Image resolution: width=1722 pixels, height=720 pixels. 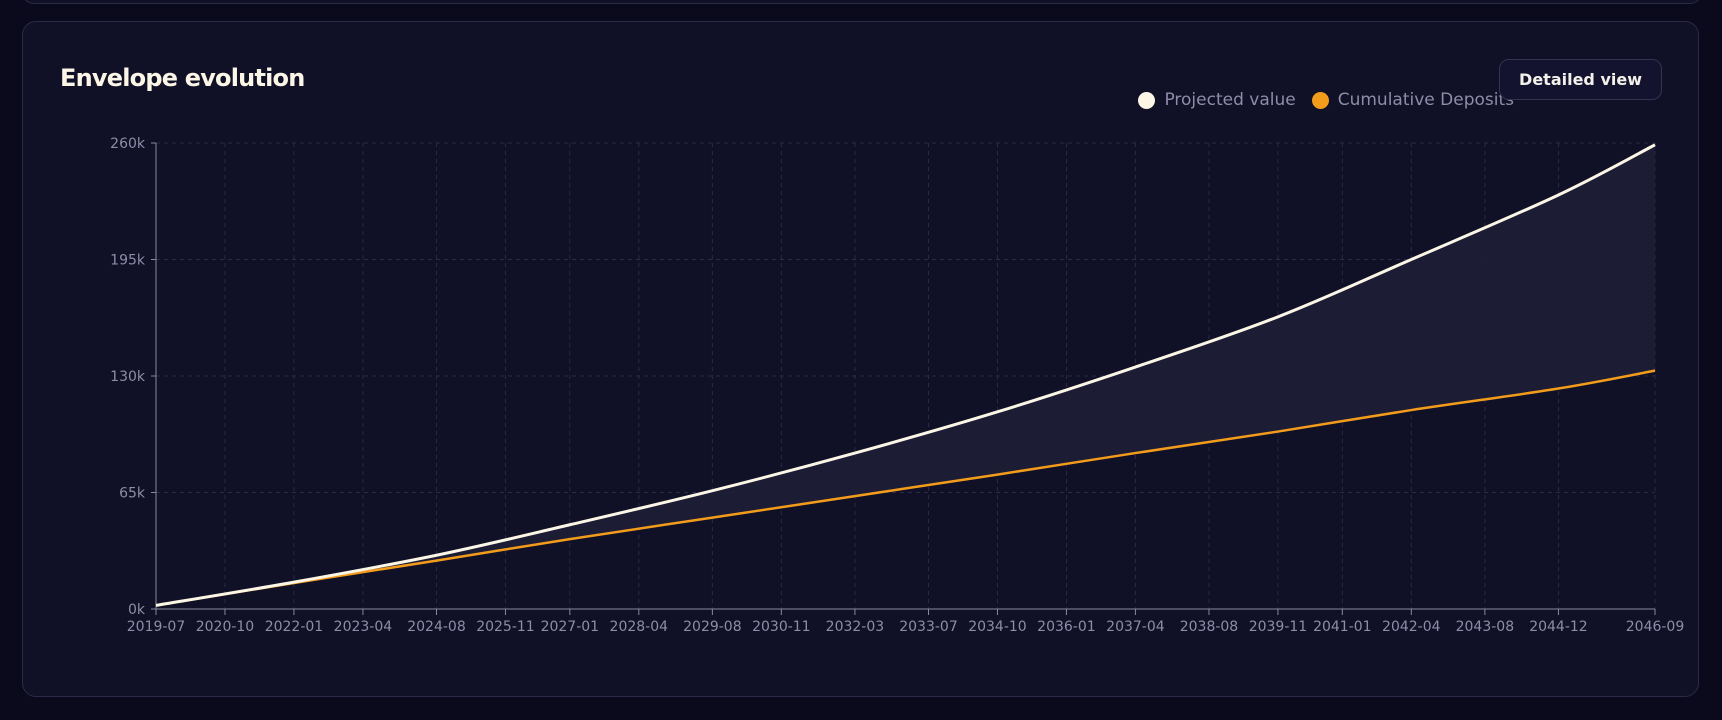 What do you see at coordinates (1425, 100) in the screenshot?
I see `legend-label-cumulative-deposits: Cumulative Deposits` at bounding box center [1425, 100].